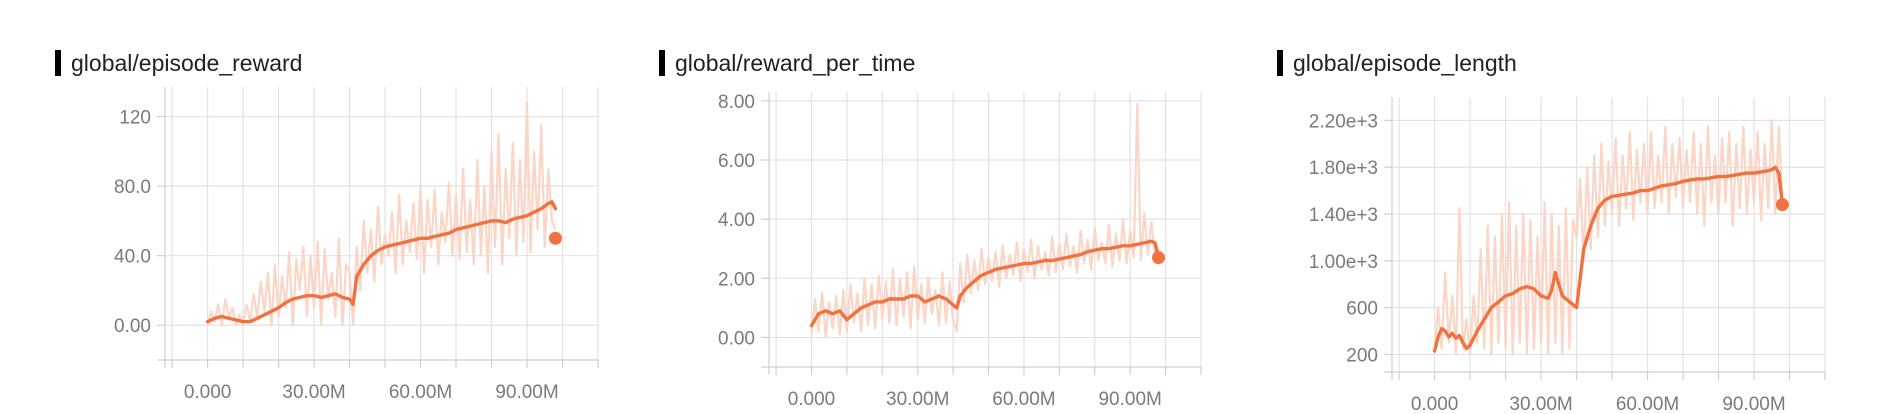 The height and width of the screenshot is (414, 1891). I want to click on chart-title: global/episode_reward, so click(187, 62).